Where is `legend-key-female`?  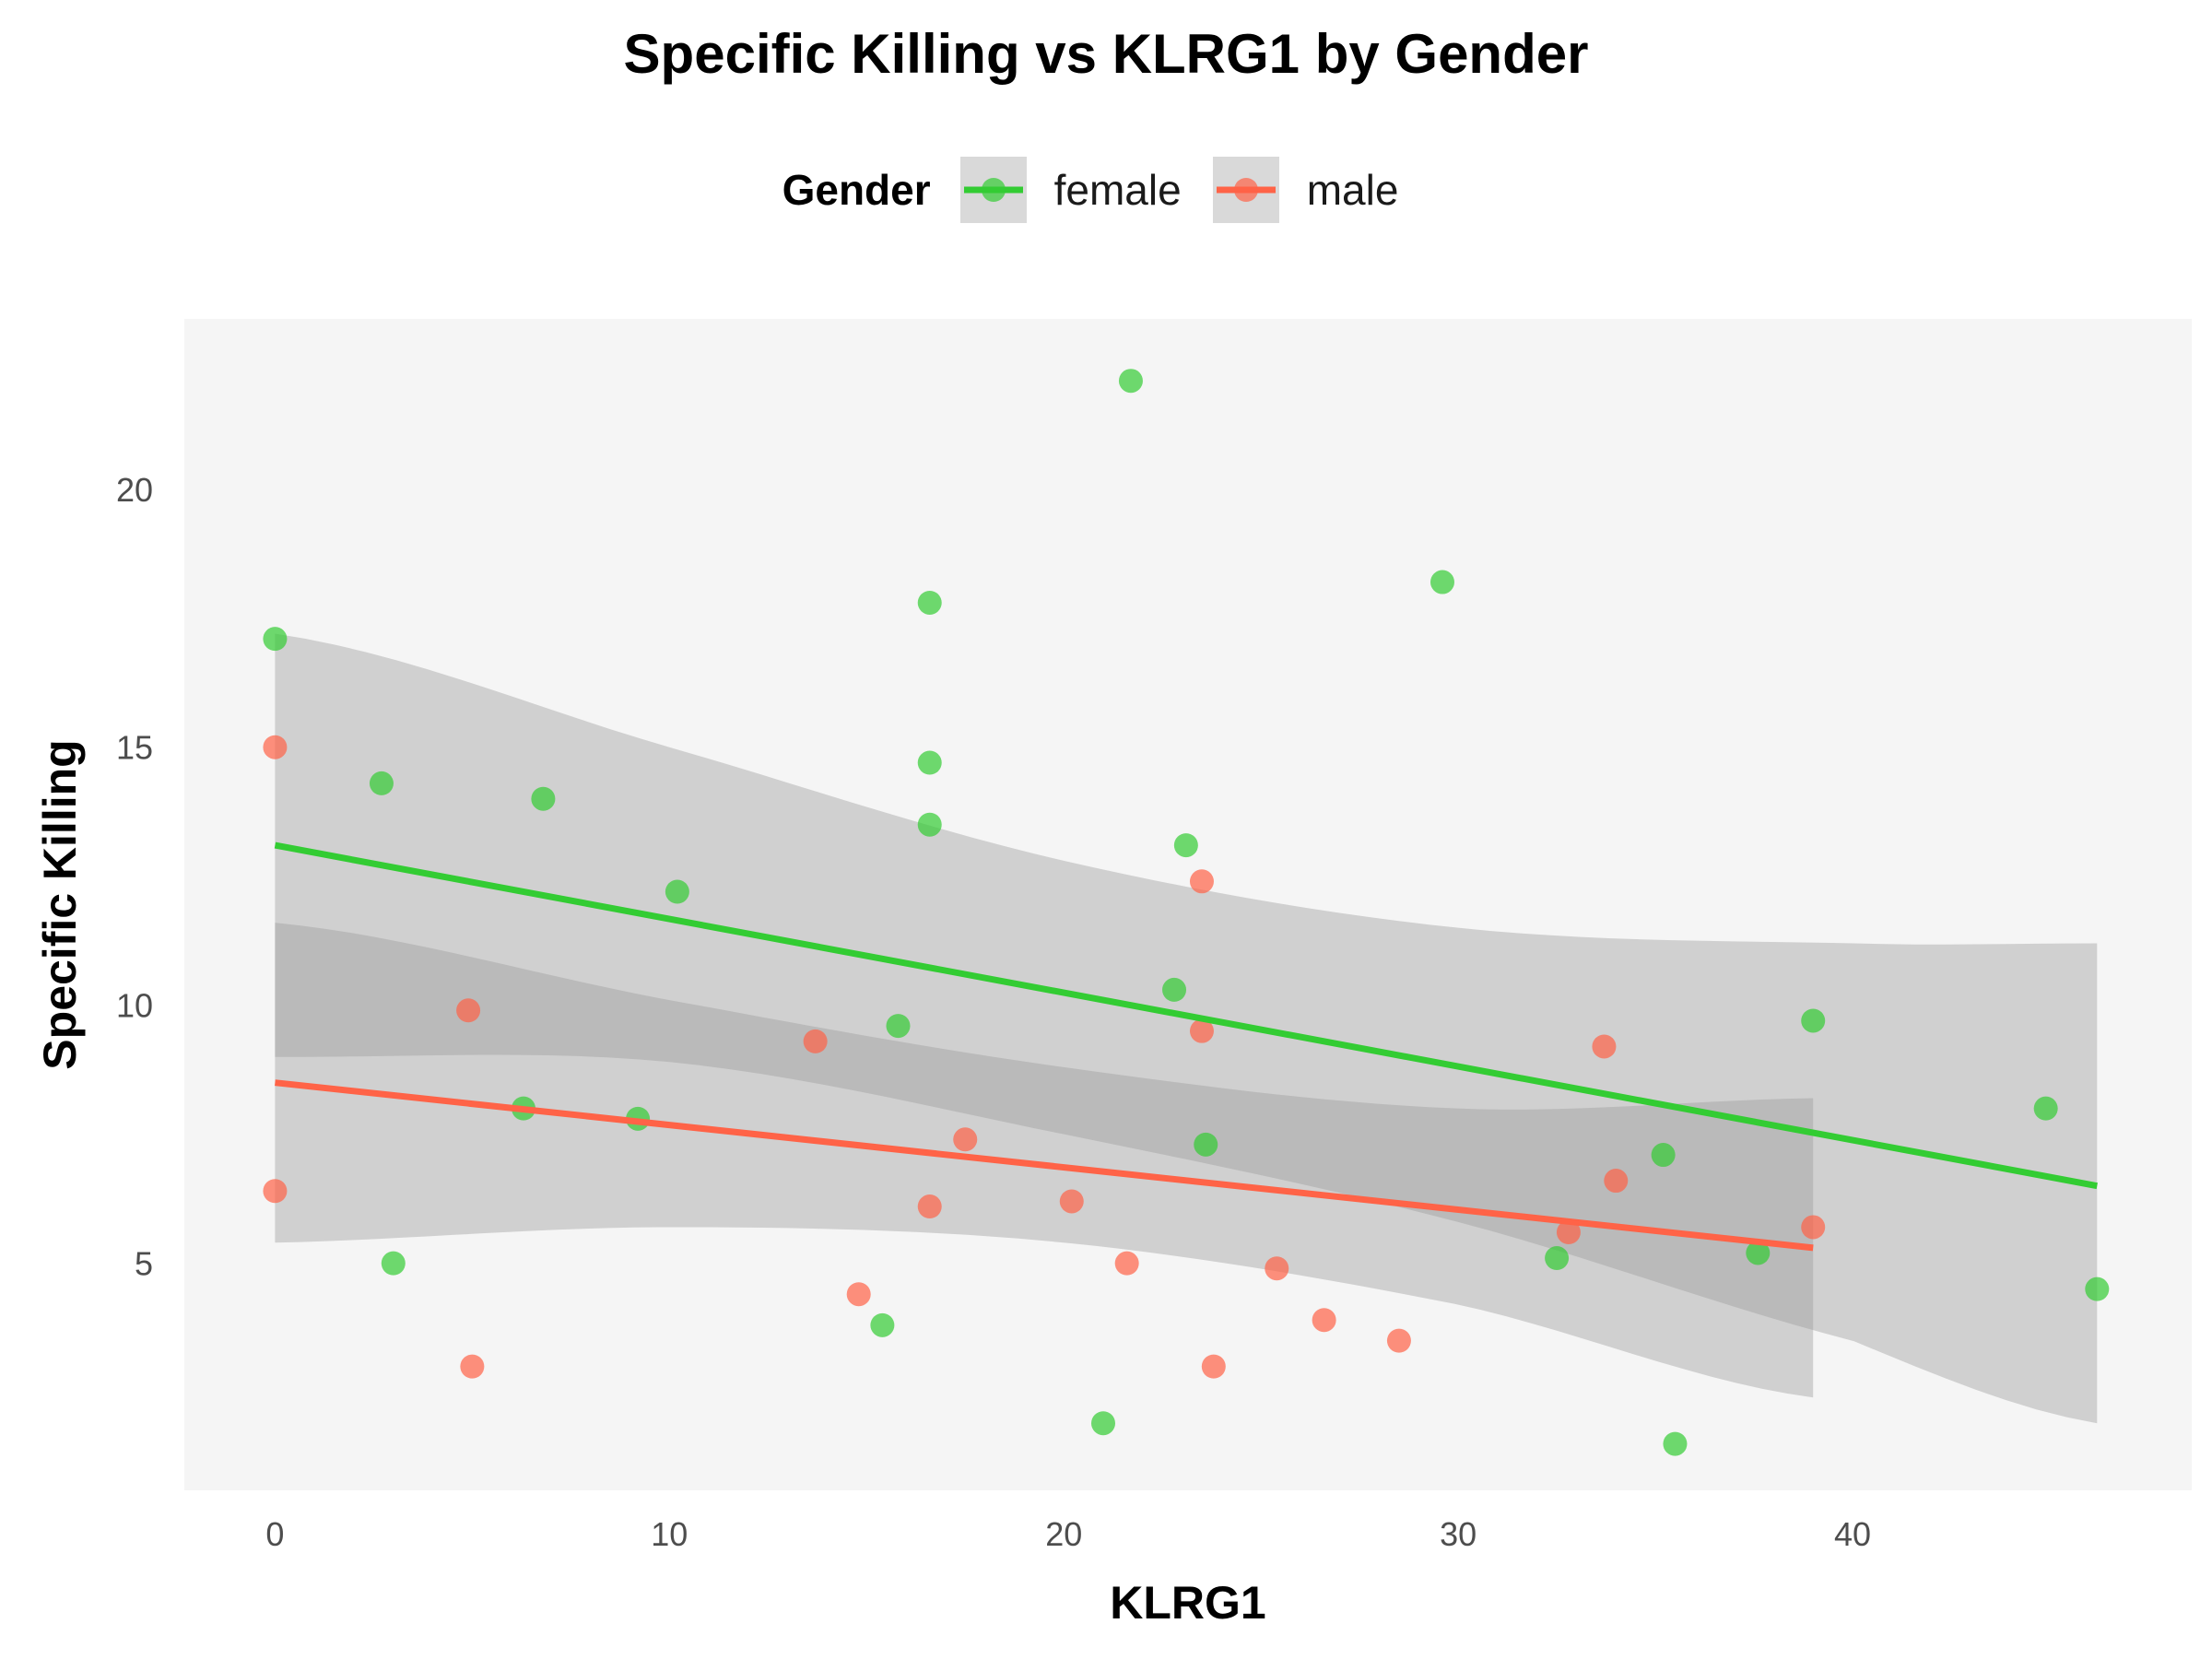
legend-key-female is located at coordinates (993, 190).